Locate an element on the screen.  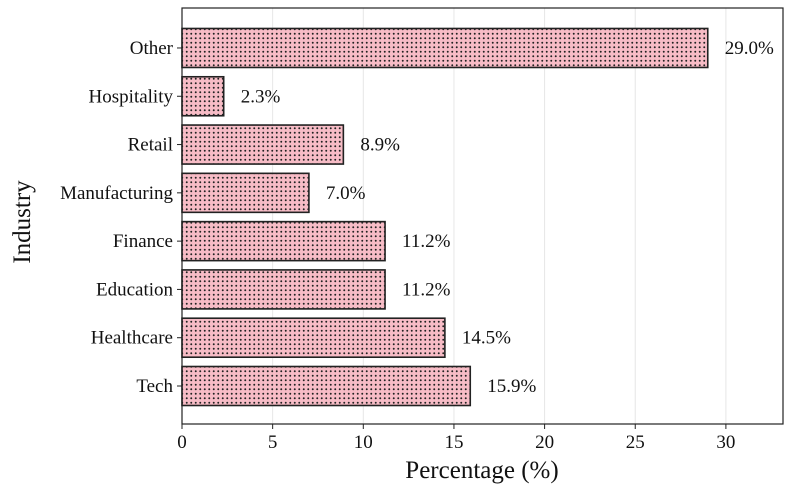
y-tick-label: Retail is located at coordinates (150, 145).